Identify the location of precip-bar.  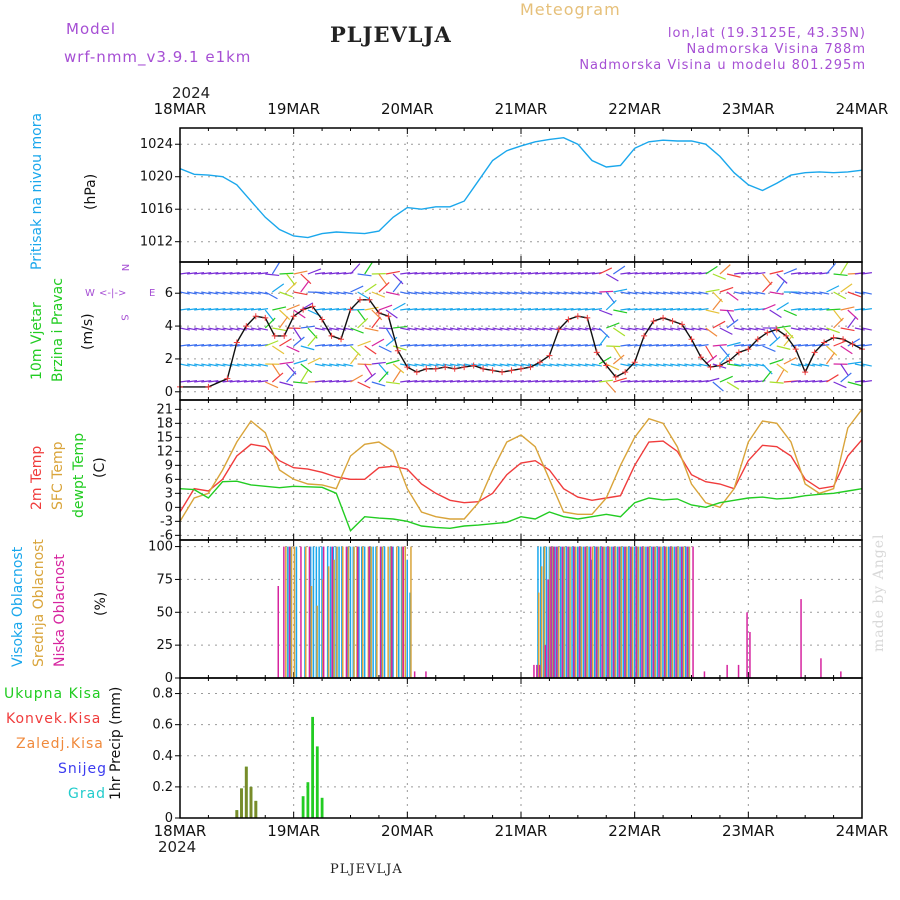
(256, 809).